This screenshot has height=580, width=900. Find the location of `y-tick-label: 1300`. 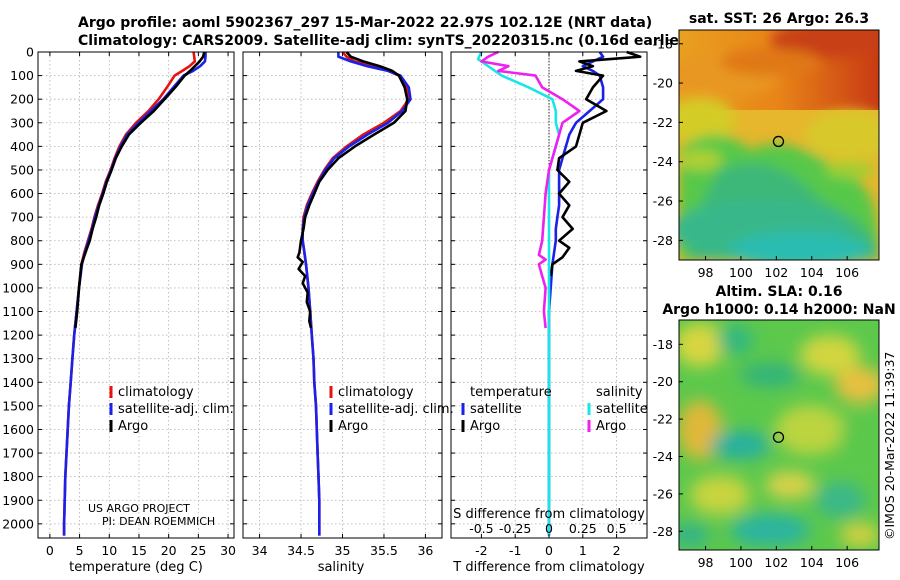

y-tick-label: 1300 is located at coordinates (18, 358).